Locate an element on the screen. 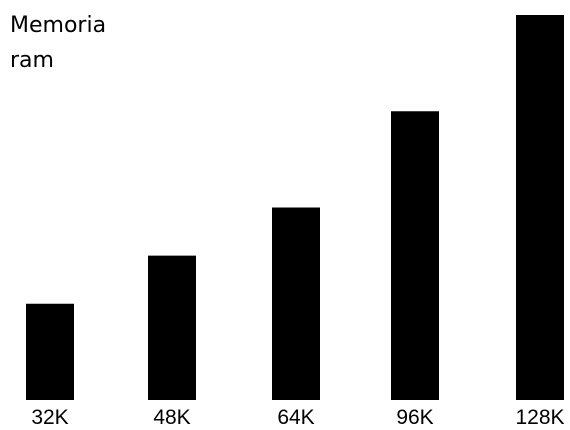 The height and width of the screenshot is (430, 570). x-tick-label-64k: 64K is located at coordinates (295, 417).